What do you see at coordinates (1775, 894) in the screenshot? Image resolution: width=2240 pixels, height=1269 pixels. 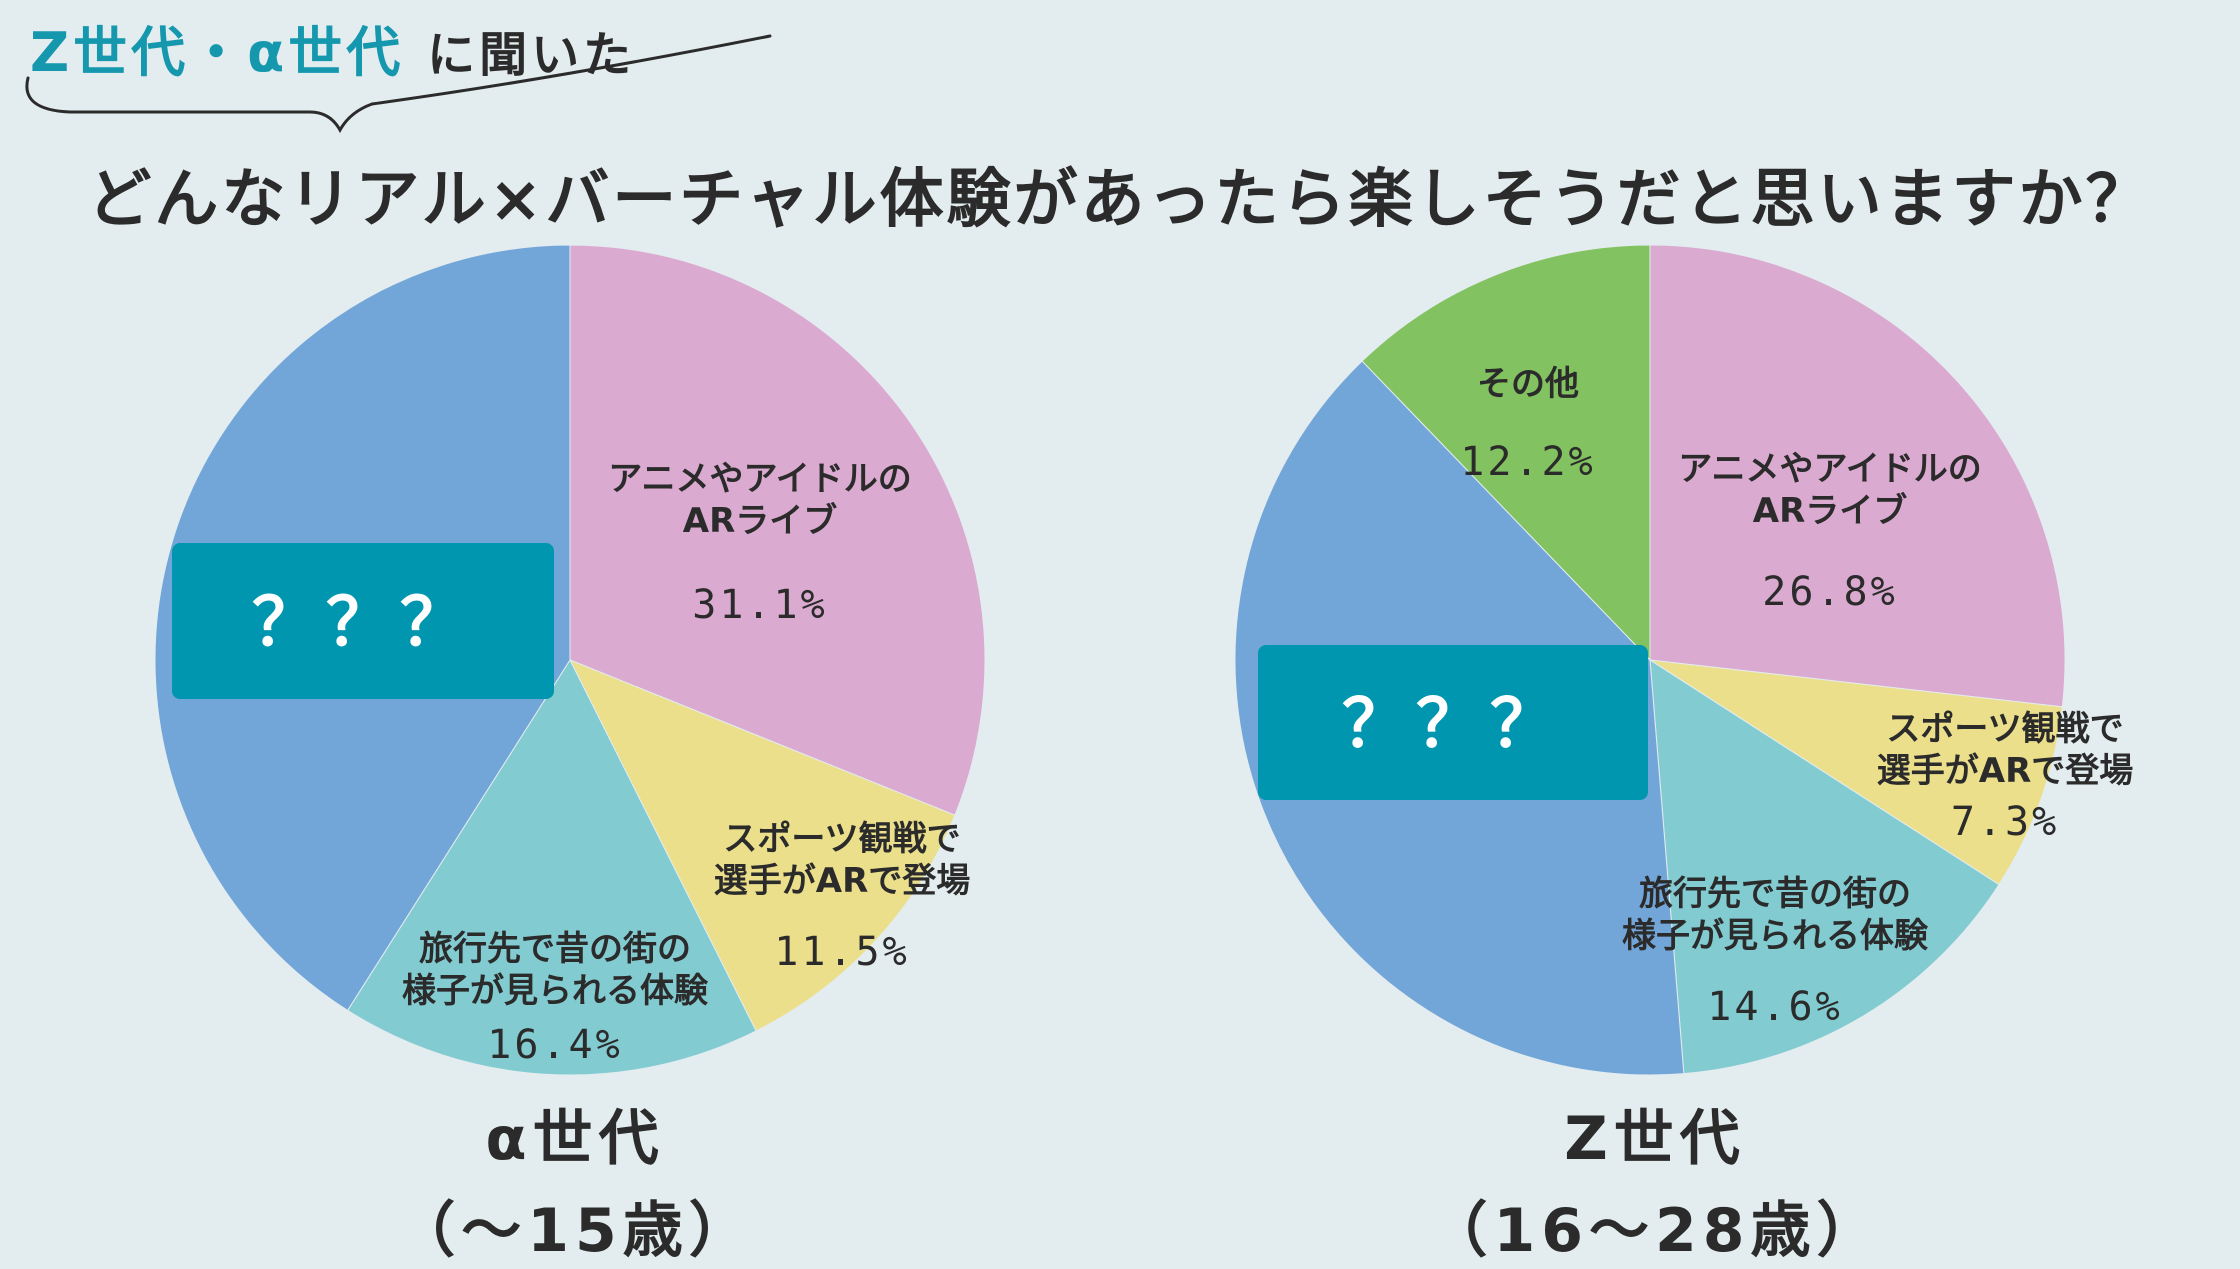 I see `pie-z-label-travel: 旅行先で昔の街の` at bounding box center [1775, 894].